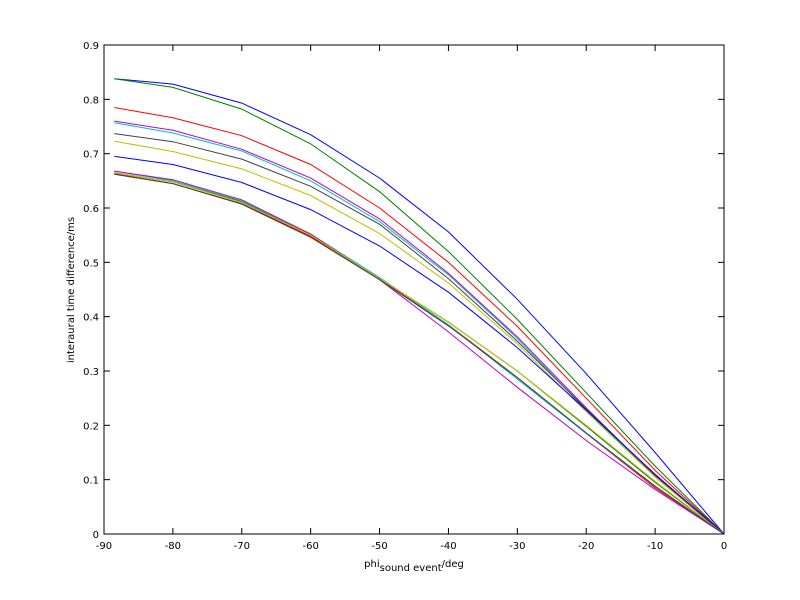  What do you see at coordinates (411, 546) in the screenshot?
I see `x-tick-labels: -90 -80 -70 -60 -50 -40 -30 -20 -10 0` at bounding box center [411, 546].